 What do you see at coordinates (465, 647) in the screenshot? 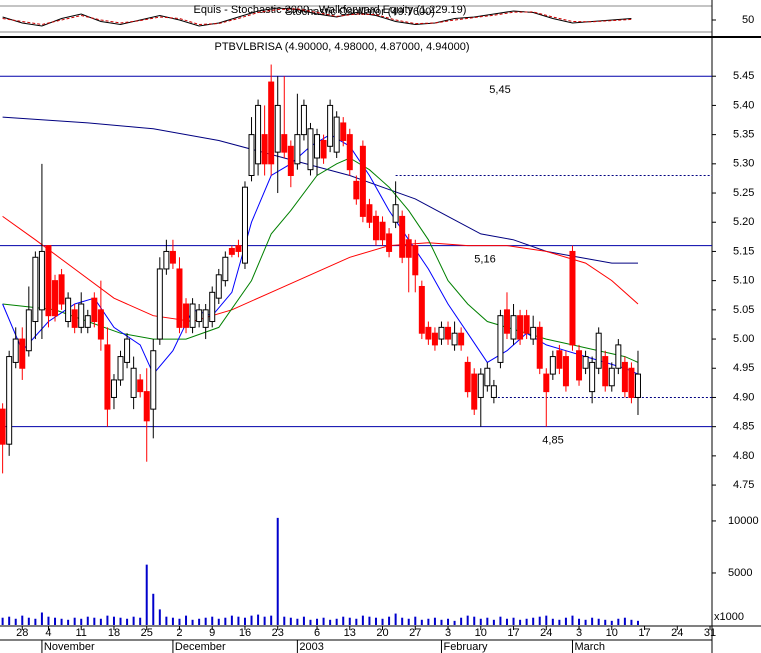
I see `month-label: February` at bounding box center [465, 647].